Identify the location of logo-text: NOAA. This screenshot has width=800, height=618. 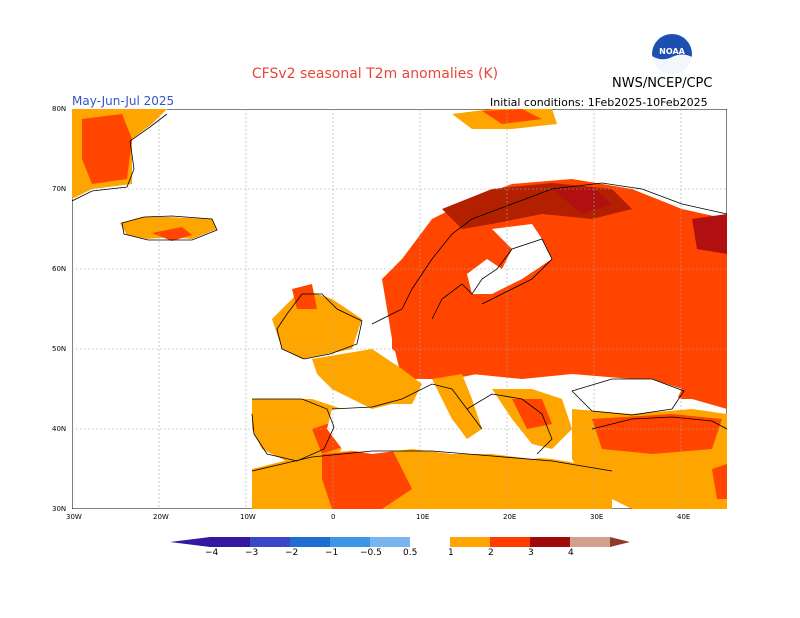
(672, 51).